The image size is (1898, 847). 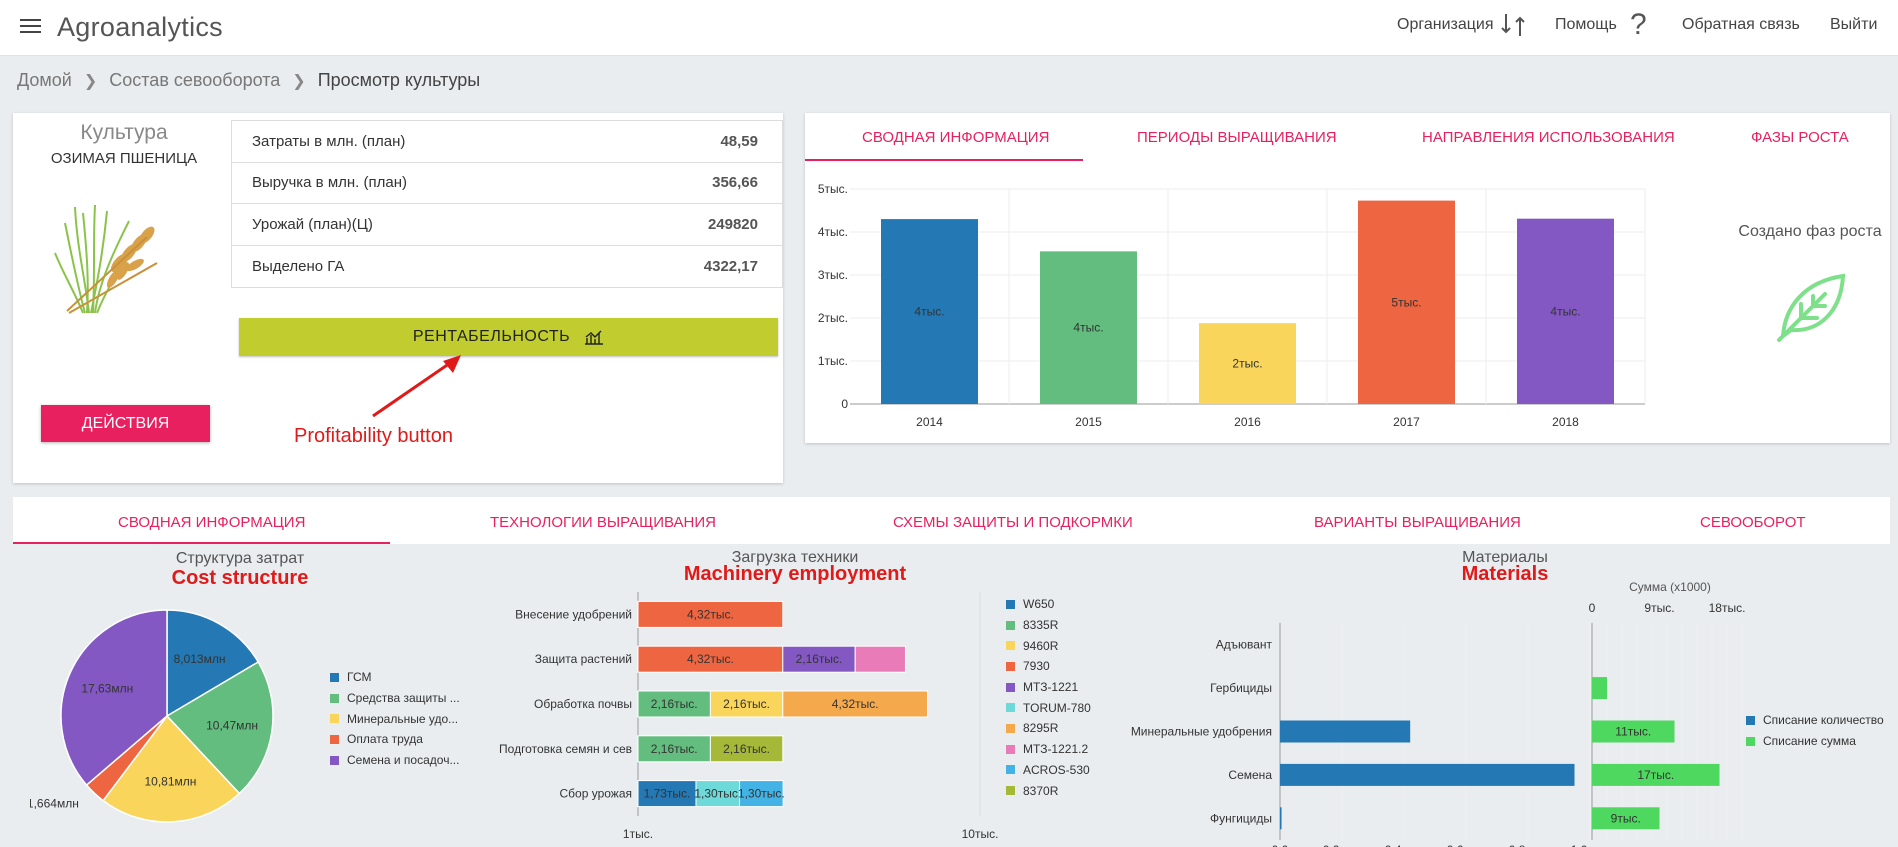 What do you see at coordinates (1048, 749) in the screenshot?
I see `machinery-legend-item: МТЗ-1221.2` at bounding box center [1048, 749].